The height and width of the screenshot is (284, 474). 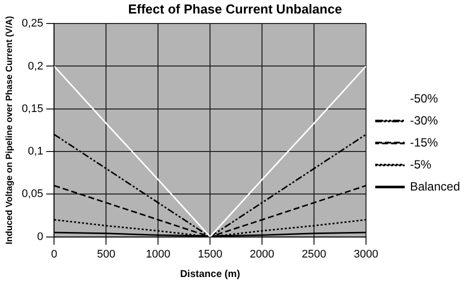 I want to click on y-tick-label: 0, so click(x=40, y=236).